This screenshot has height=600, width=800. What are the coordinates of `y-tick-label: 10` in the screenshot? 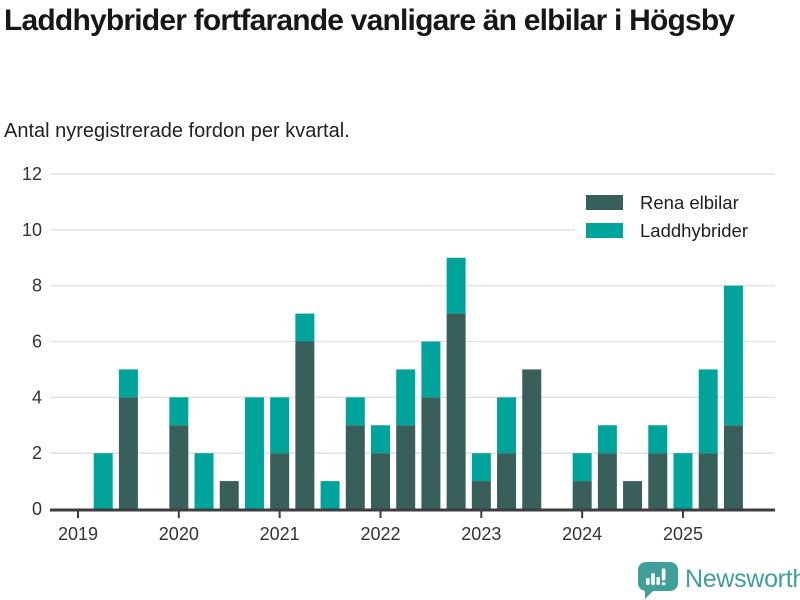 It's located at (32, 230).